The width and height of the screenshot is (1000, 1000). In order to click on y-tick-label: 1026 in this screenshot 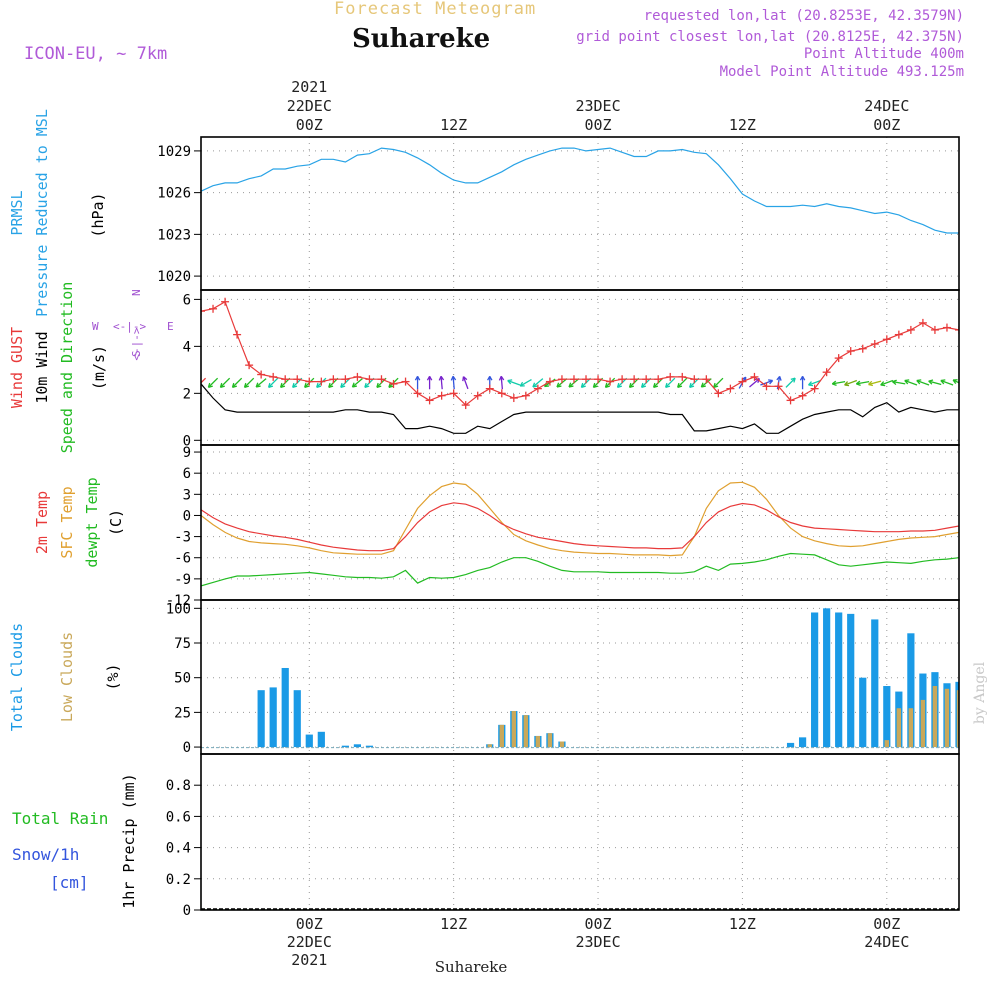, I will do `click(174, 194)`.